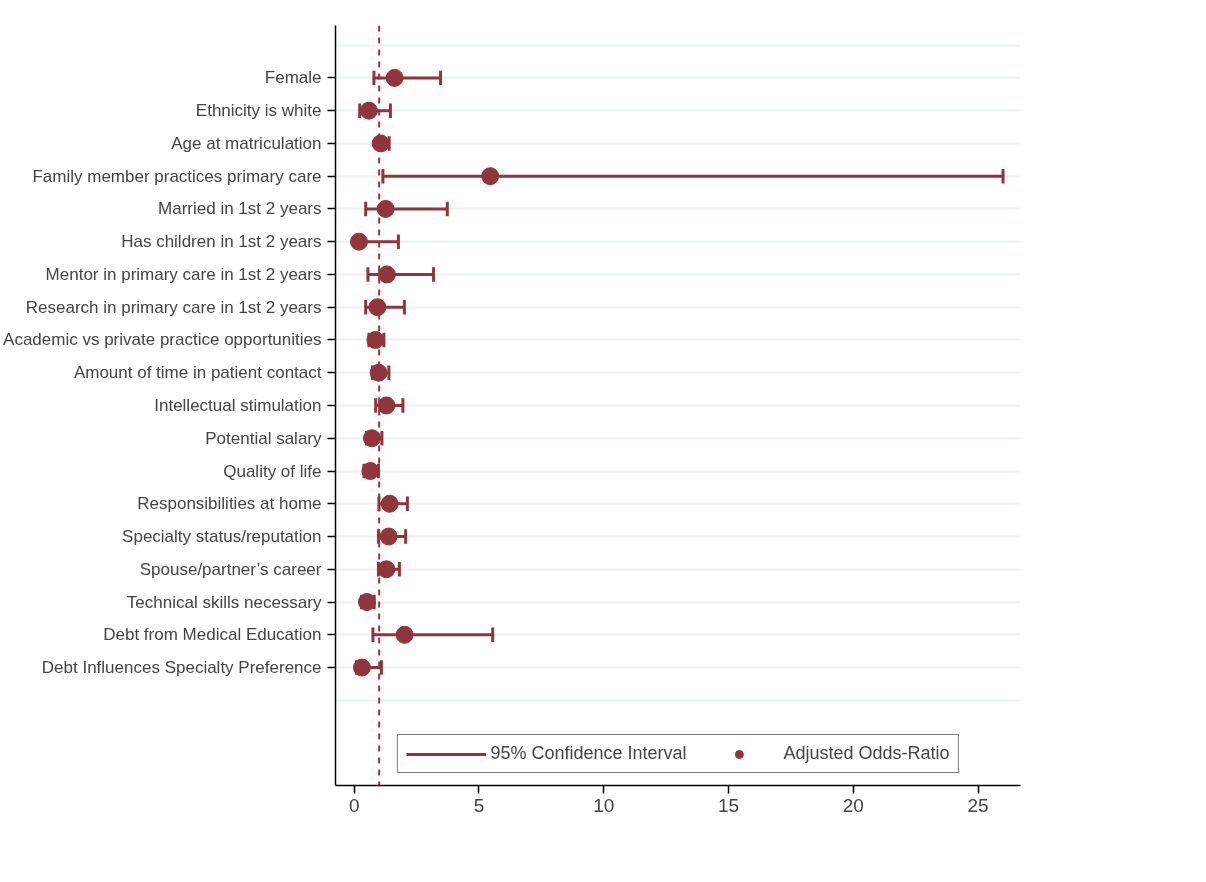 The height and width of the screenshot is (882, 1206). I want to click on text: 95% Confidence Interval, so click(588, 753).